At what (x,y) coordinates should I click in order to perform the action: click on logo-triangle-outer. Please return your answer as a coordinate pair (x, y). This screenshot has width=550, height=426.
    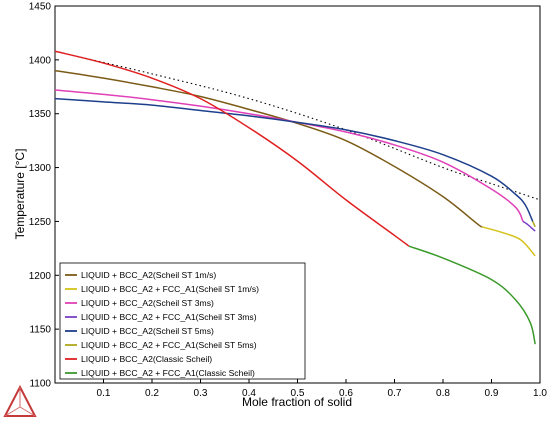
    Looking at the image, I should click on (20, 400).